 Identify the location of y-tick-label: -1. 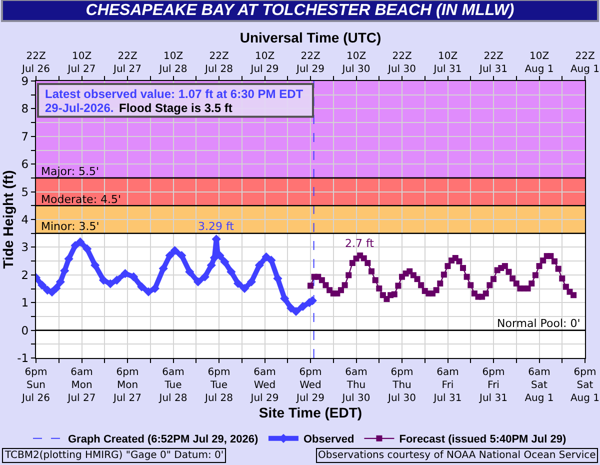
(23, 358).